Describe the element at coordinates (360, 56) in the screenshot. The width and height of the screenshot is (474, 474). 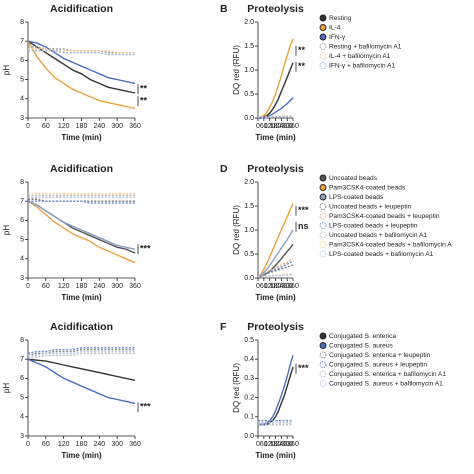
I see `legend-label: IL-4 + bafilomycin A1` at that location.